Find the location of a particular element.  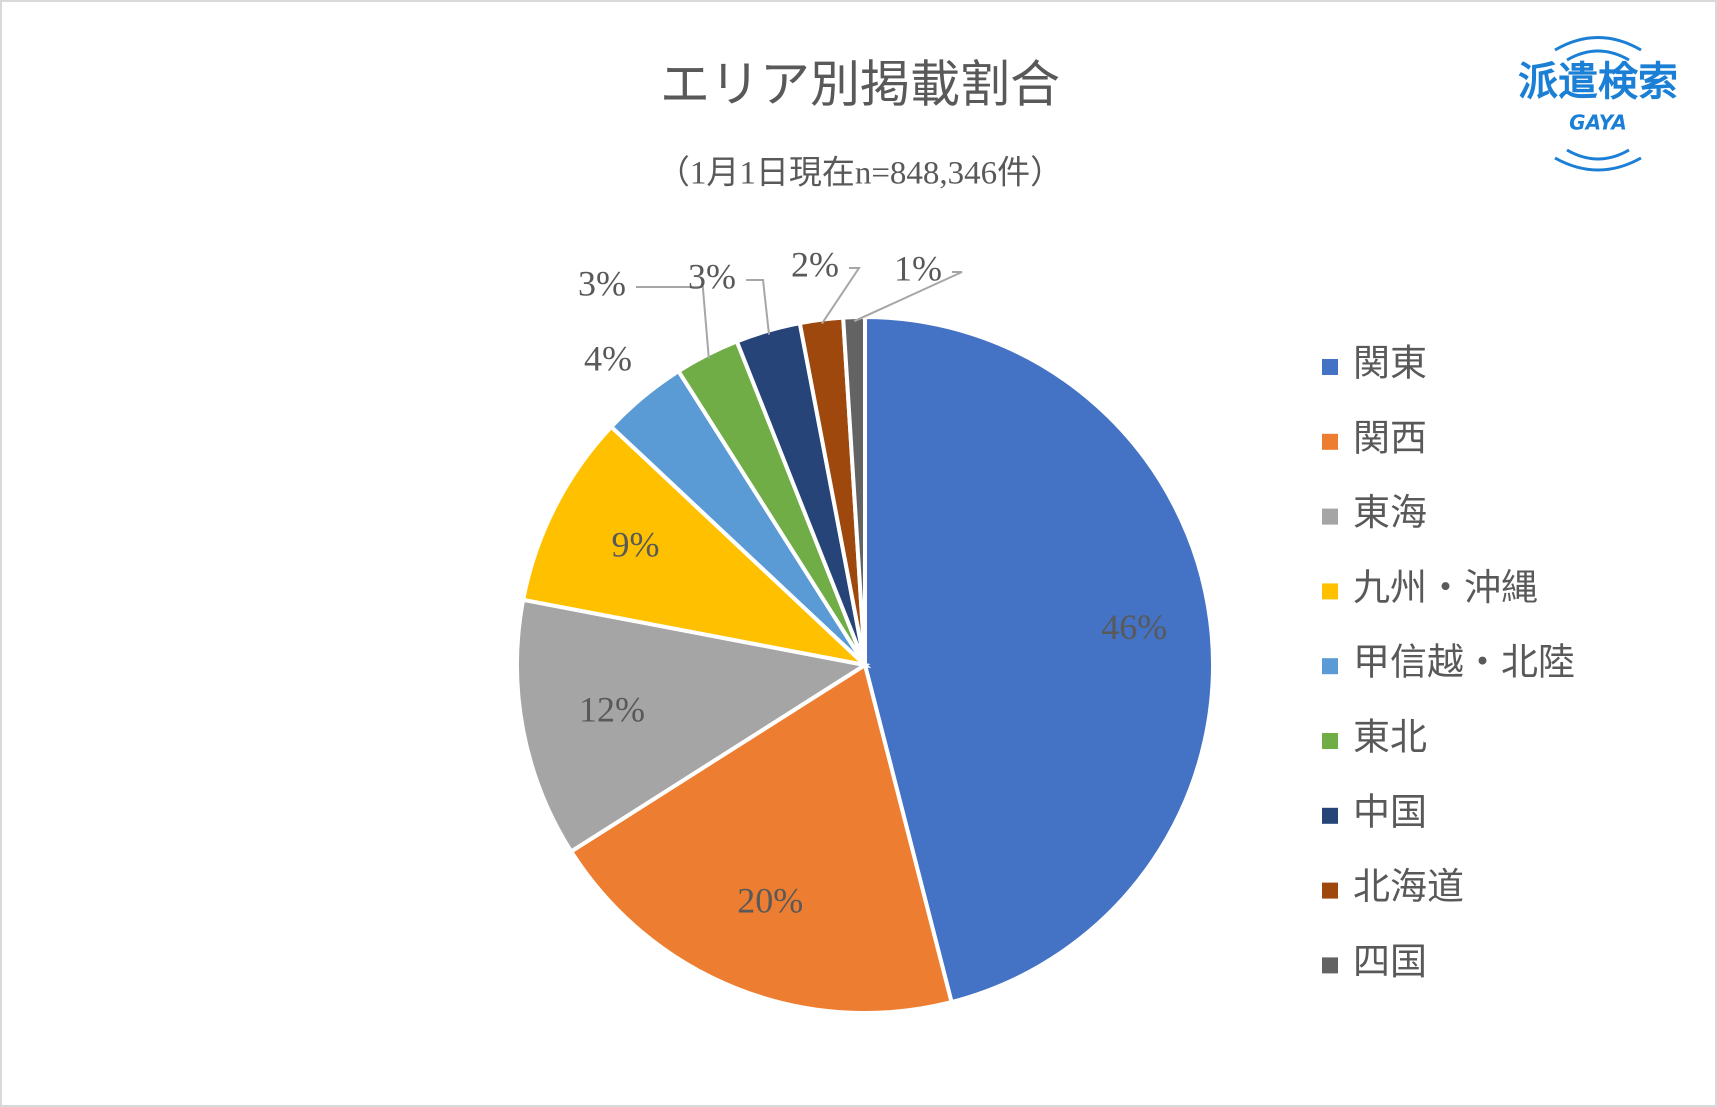

data-label: 12% is located at coordinates (612, 710).